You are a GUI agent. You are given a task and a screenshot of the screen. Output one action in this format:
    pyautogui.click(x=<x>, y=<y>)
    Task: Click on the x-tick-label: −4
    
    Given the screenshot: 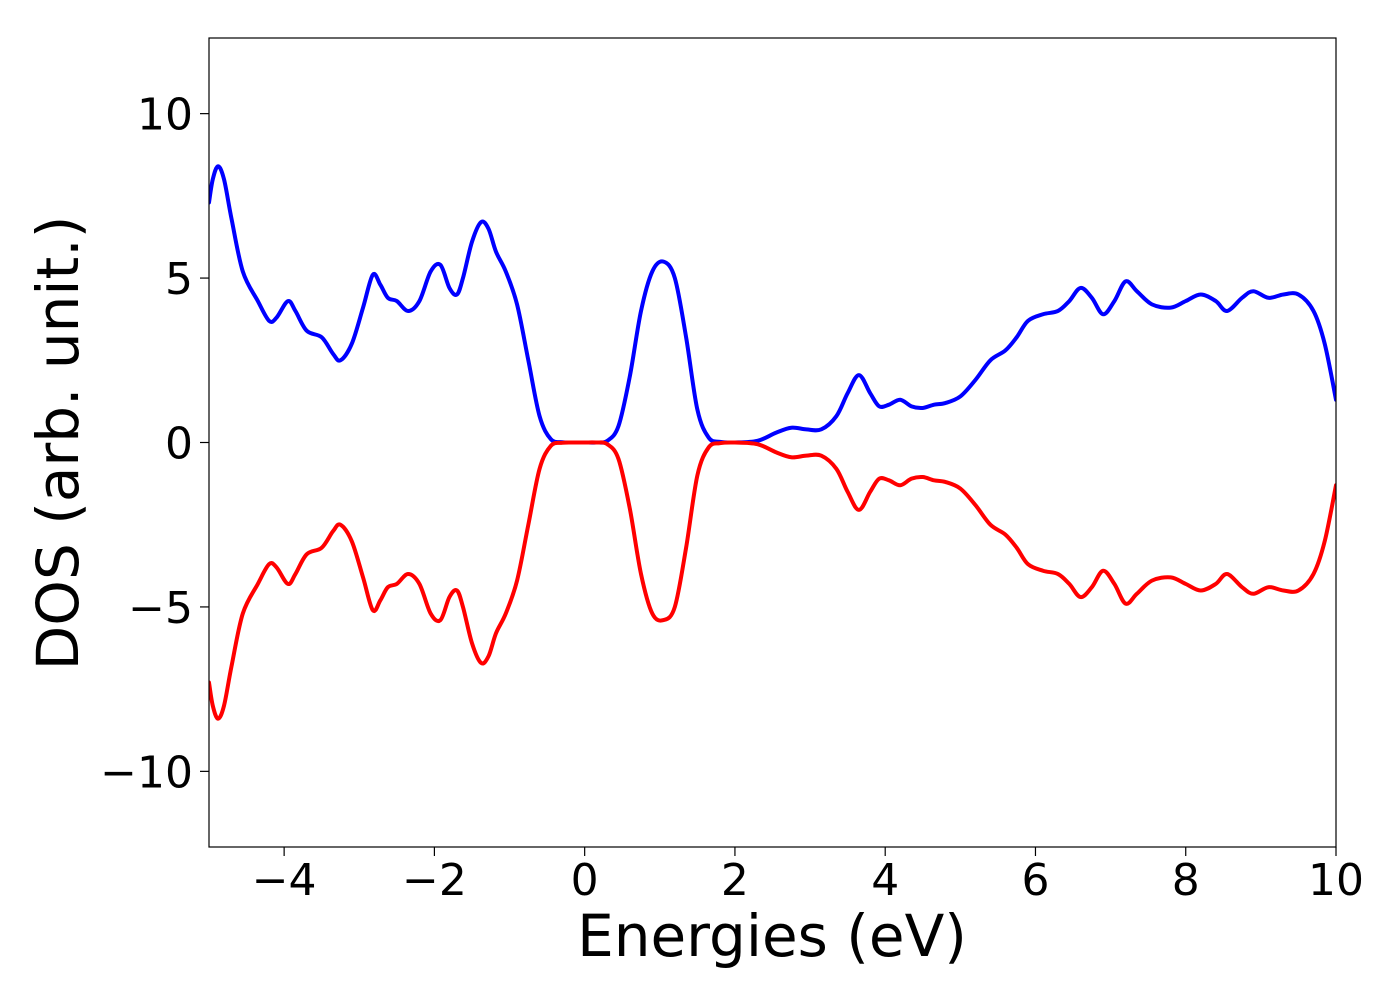 What is the action you would take?
    pyautogui.click(x=284, y=880)
    